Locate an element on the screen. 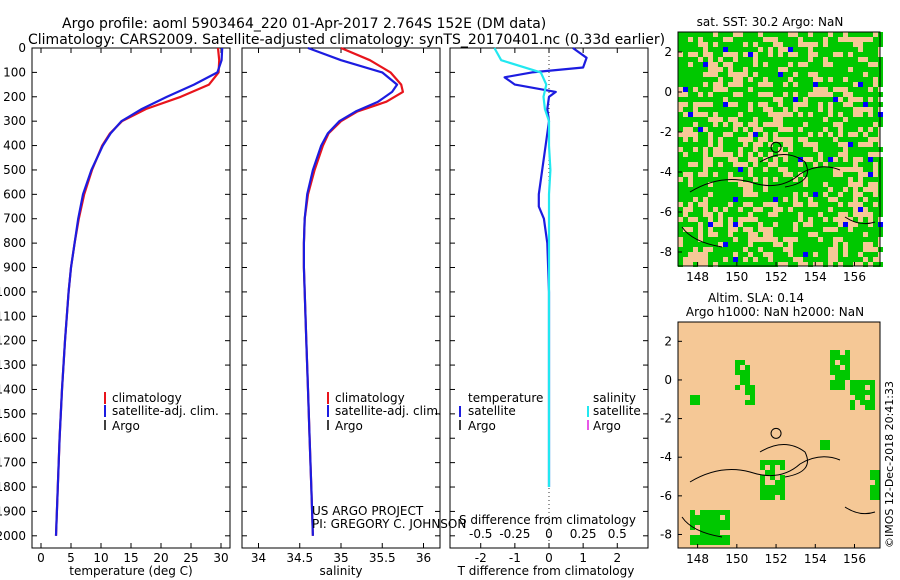  map-x-tick-label: 156 is located at coordinates (854, 277).